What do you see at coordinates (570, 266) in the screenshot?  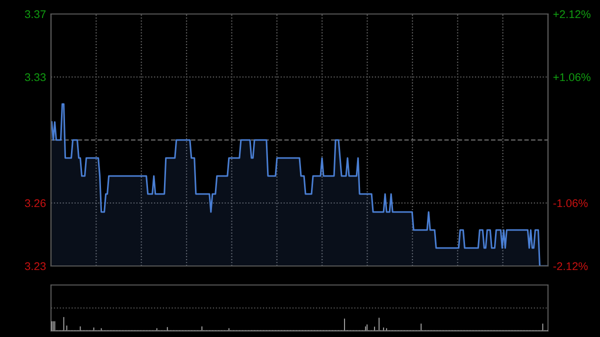 I see `y2-tick-label: -2.12%` at bounding box center [570, 266].